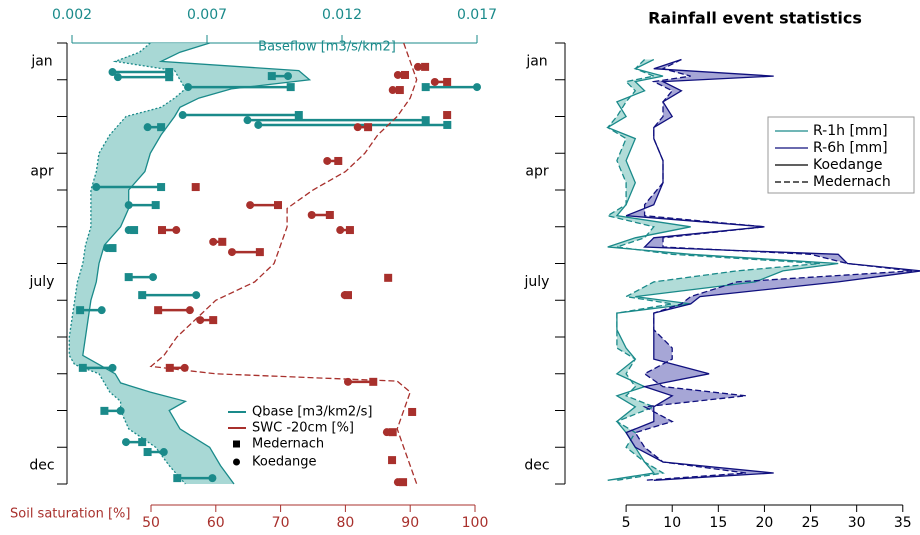 The width and height of the screenshot is (920, 535). What do you see at coordinates (841, 155) in the screenshot?
I see `legend-box` at bounding box center [841, 155].